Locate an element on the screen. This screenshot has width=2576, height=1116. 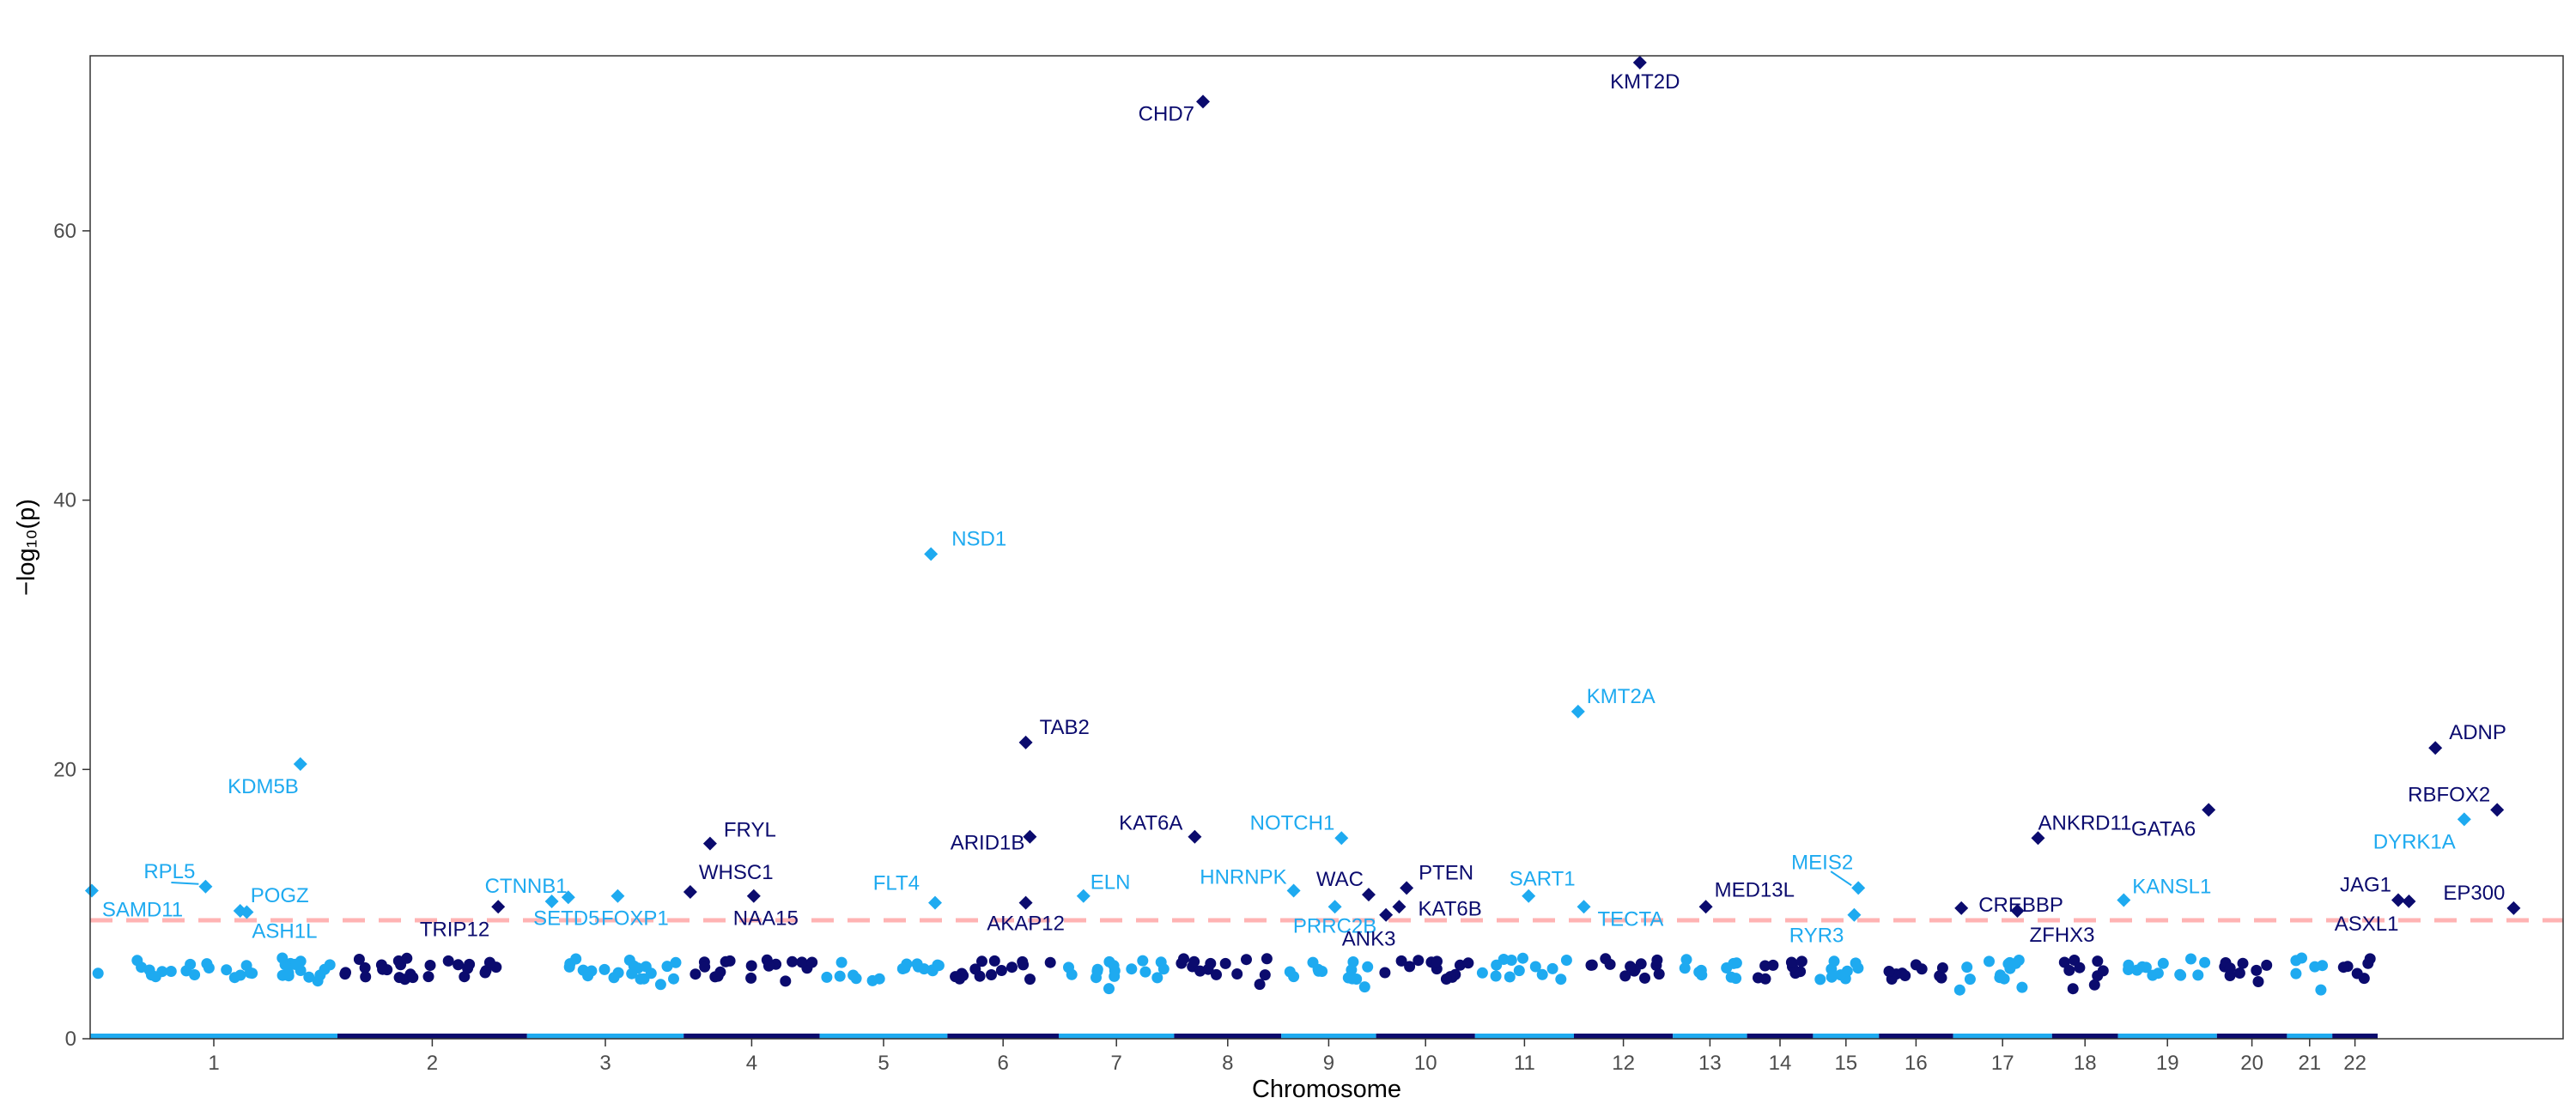
gene-label-ryr3: RYR3 is located at coordinates (1816, 936).